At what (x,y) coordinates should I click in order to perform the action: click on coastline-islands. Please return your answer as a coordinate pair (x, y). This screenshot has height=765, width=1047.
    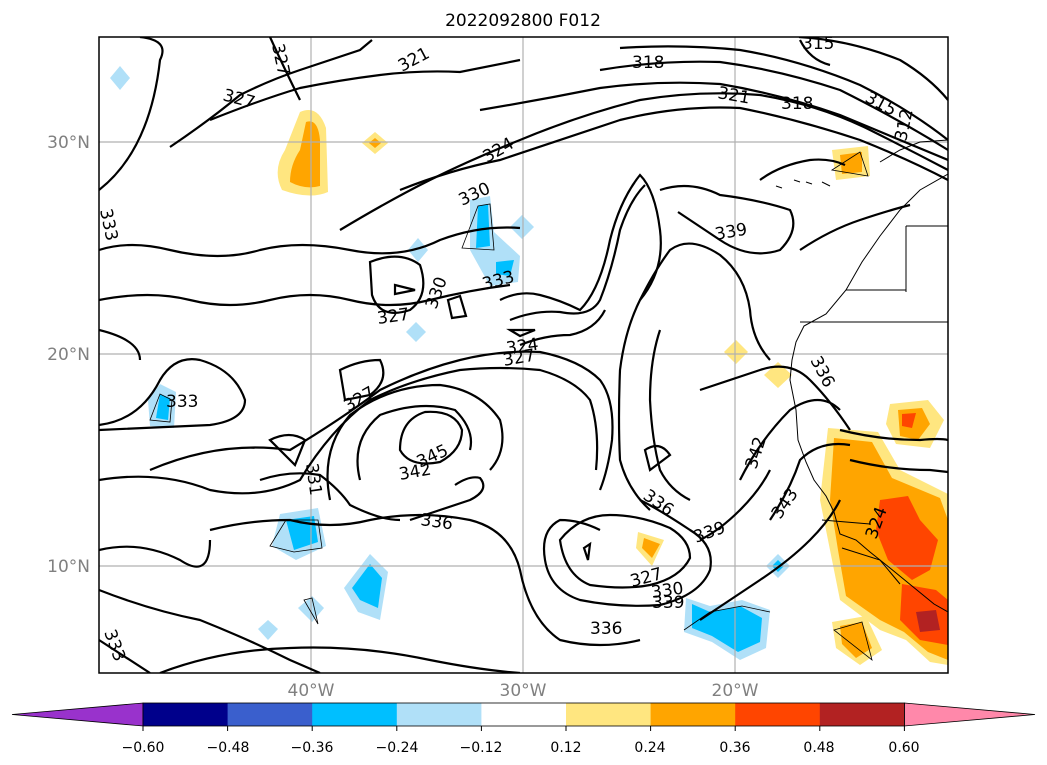
    Looking at the image, I should click on (803, 184).